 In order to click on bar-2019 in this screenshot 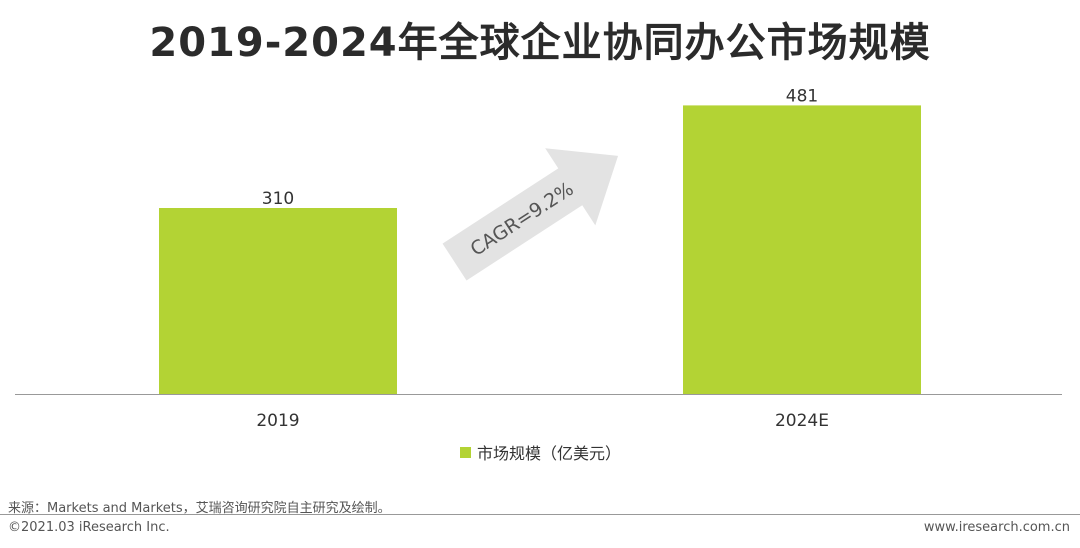, I will do `click(278, 301)`.